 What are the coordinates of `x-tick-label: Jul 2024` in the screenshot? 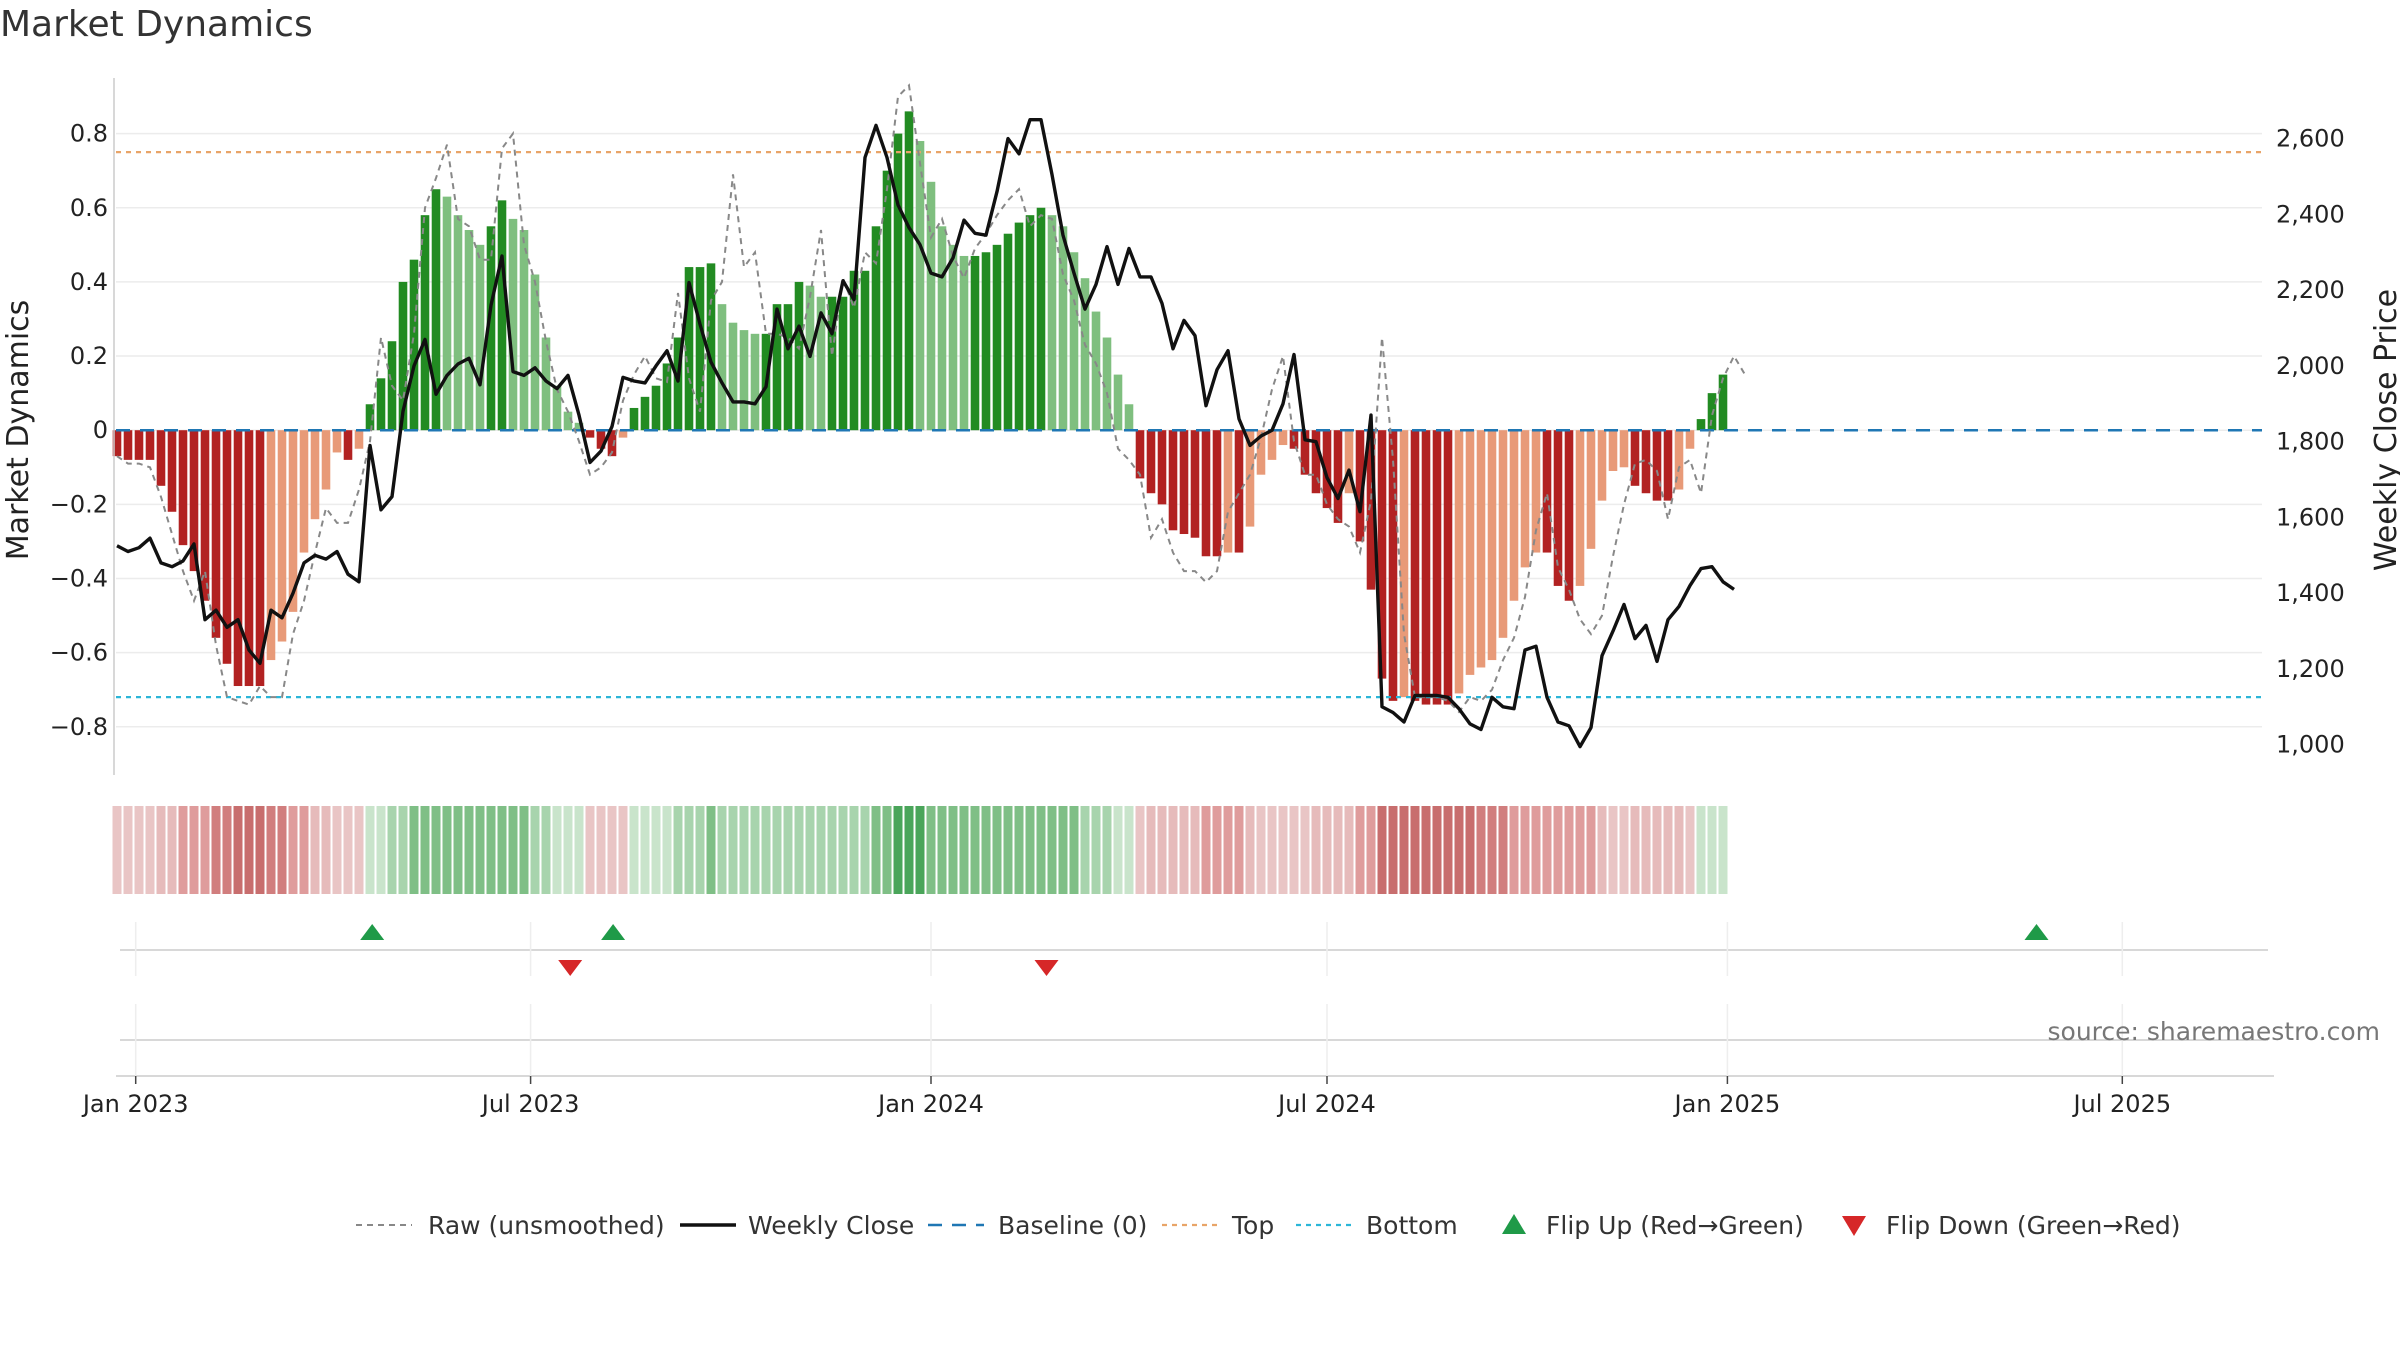 It's located at (1326, 1104).